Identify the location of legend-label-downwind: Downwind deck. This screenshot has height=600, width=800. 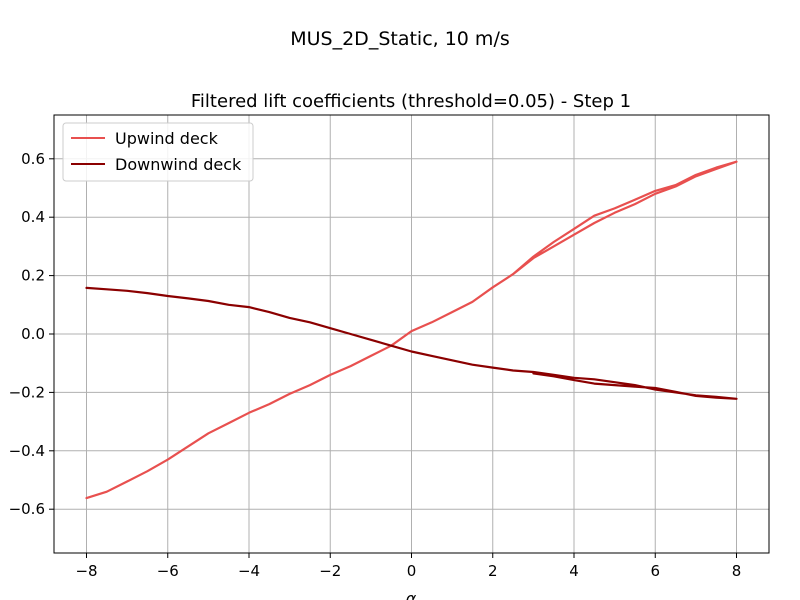
(178, 164).